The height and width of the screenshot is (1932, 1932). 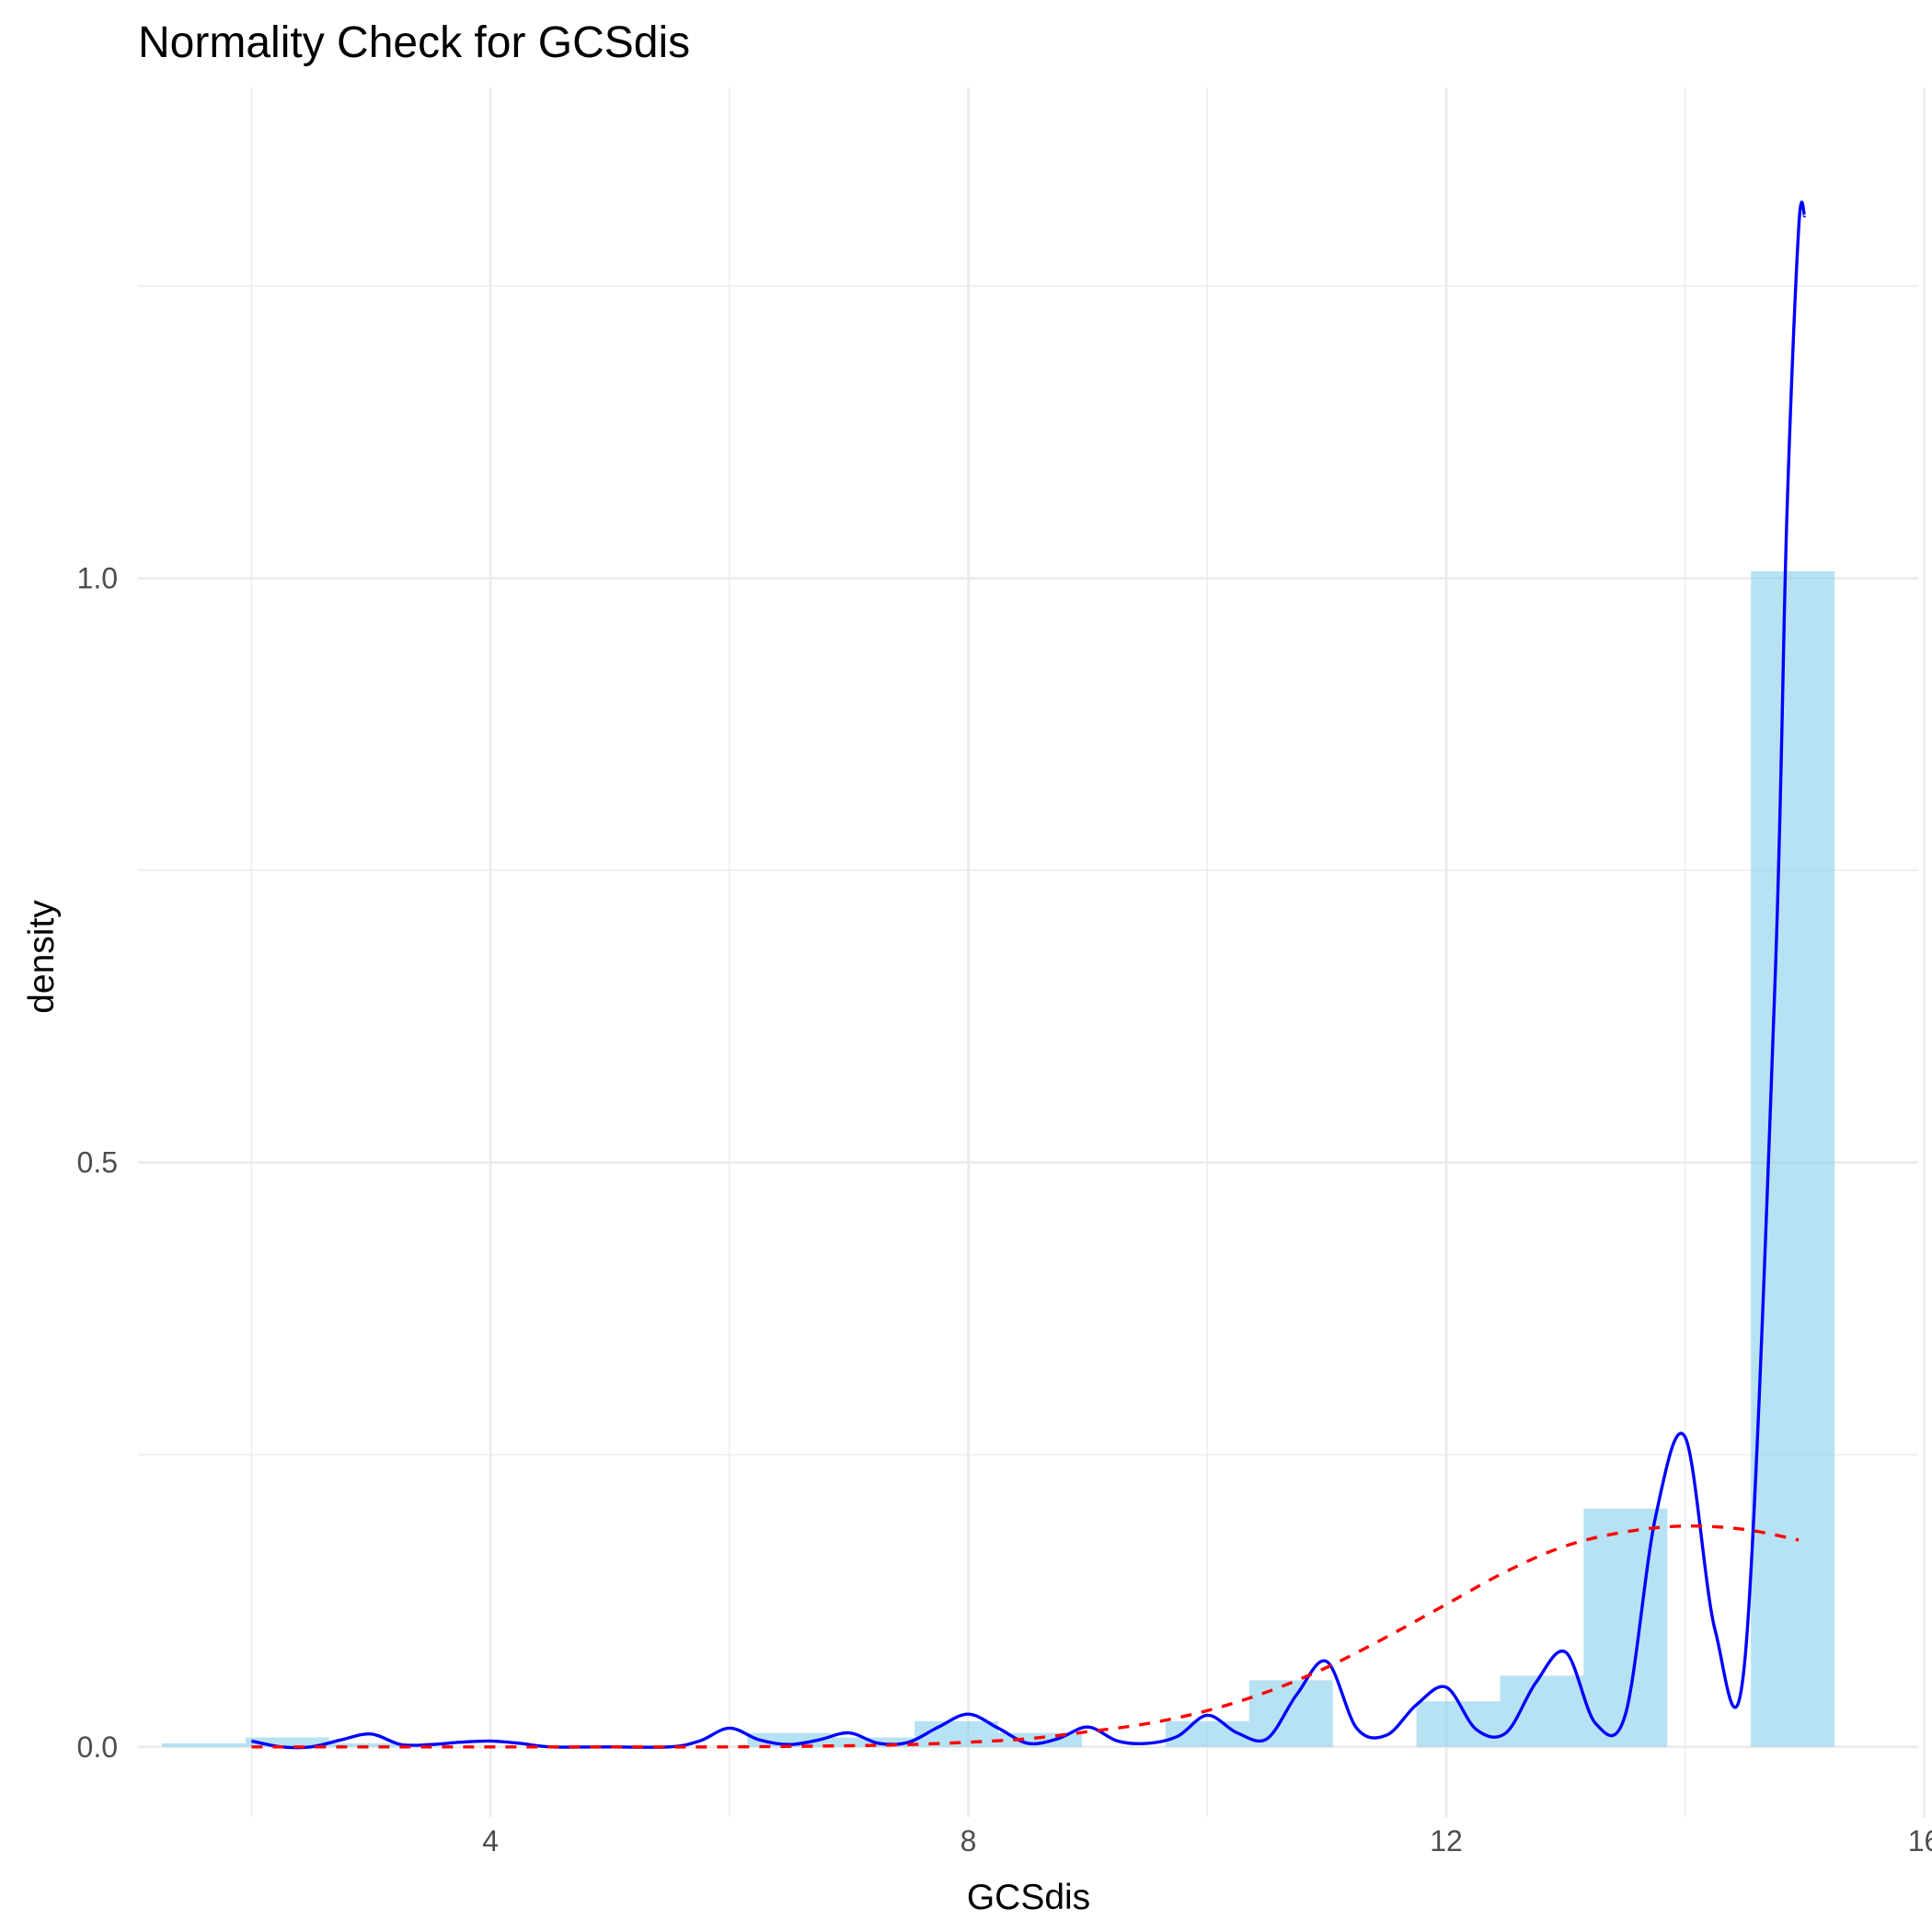 What do you see at coordinates (491, 1840) in the screenshot?
I see `x-tick-label: 4` at bounding box center [491, 1840].